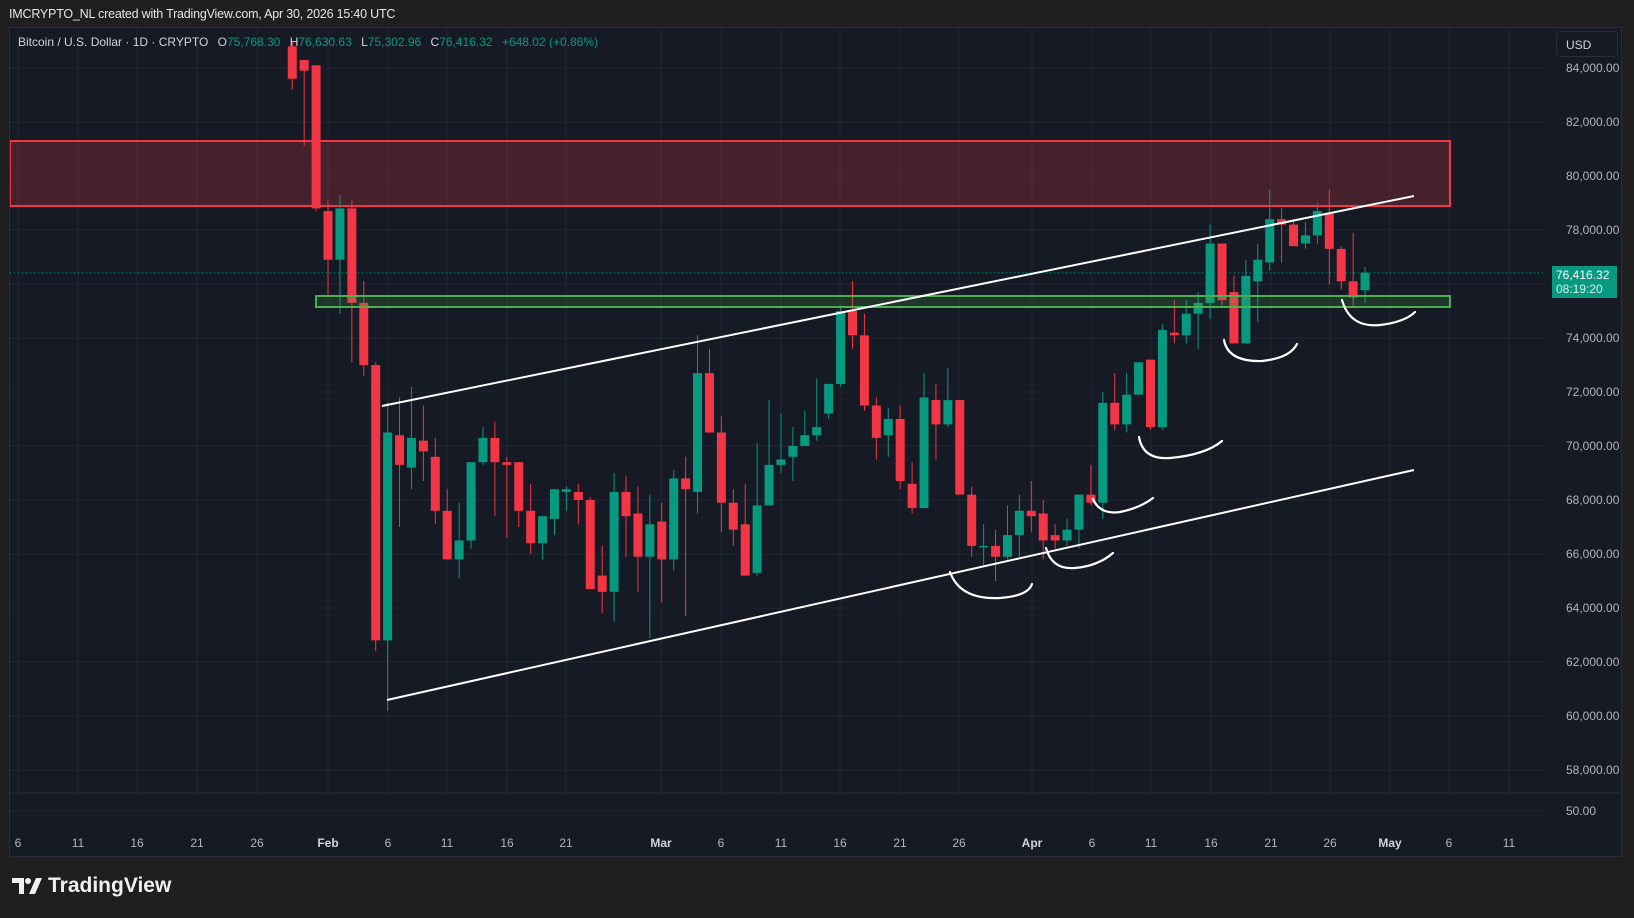 The height and width of the screenshot is (918, 1634). What do you see at coordinates (1587, 44) in the screenshot?
I see `currency-button: USD` at bounding box center [1587, 44].